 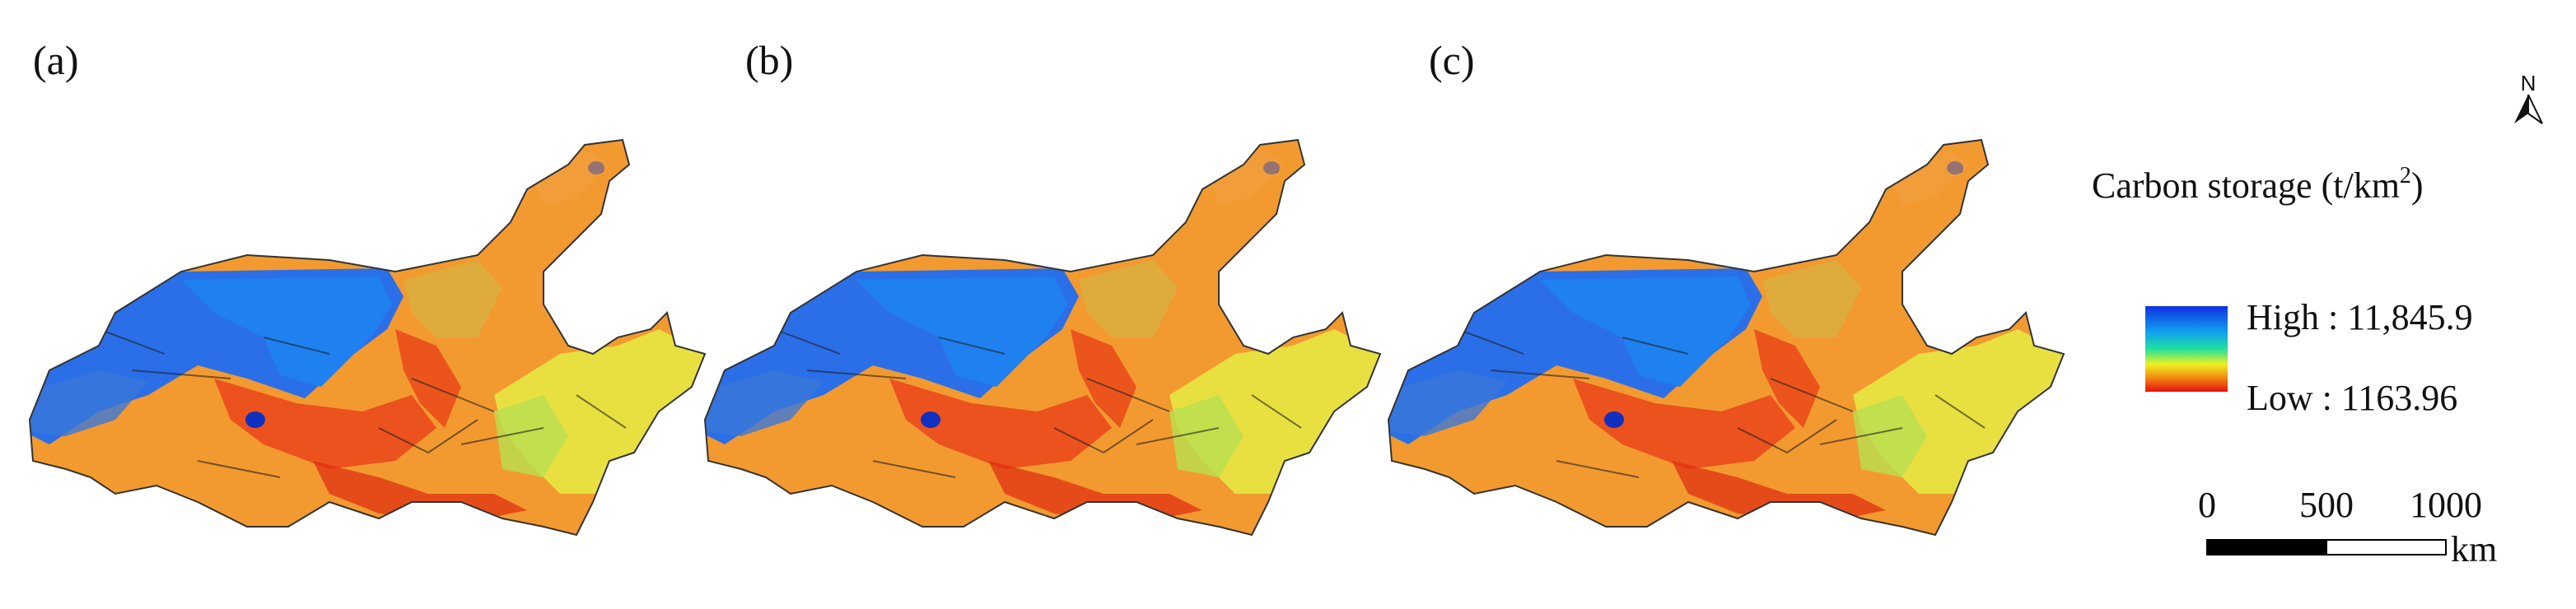 I want to click on panel-label: (c), so click(x=1452, y=60).